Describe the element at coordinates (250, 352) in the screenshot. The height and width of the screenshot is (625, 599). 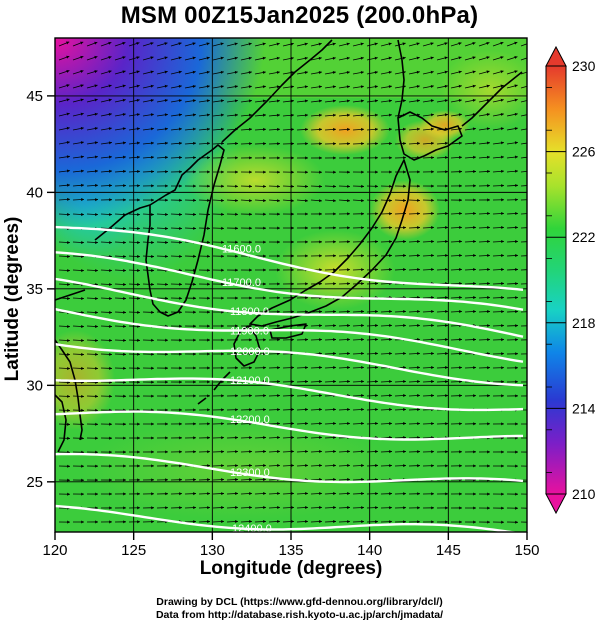
I see `contour-label: 12000.0` at that location.